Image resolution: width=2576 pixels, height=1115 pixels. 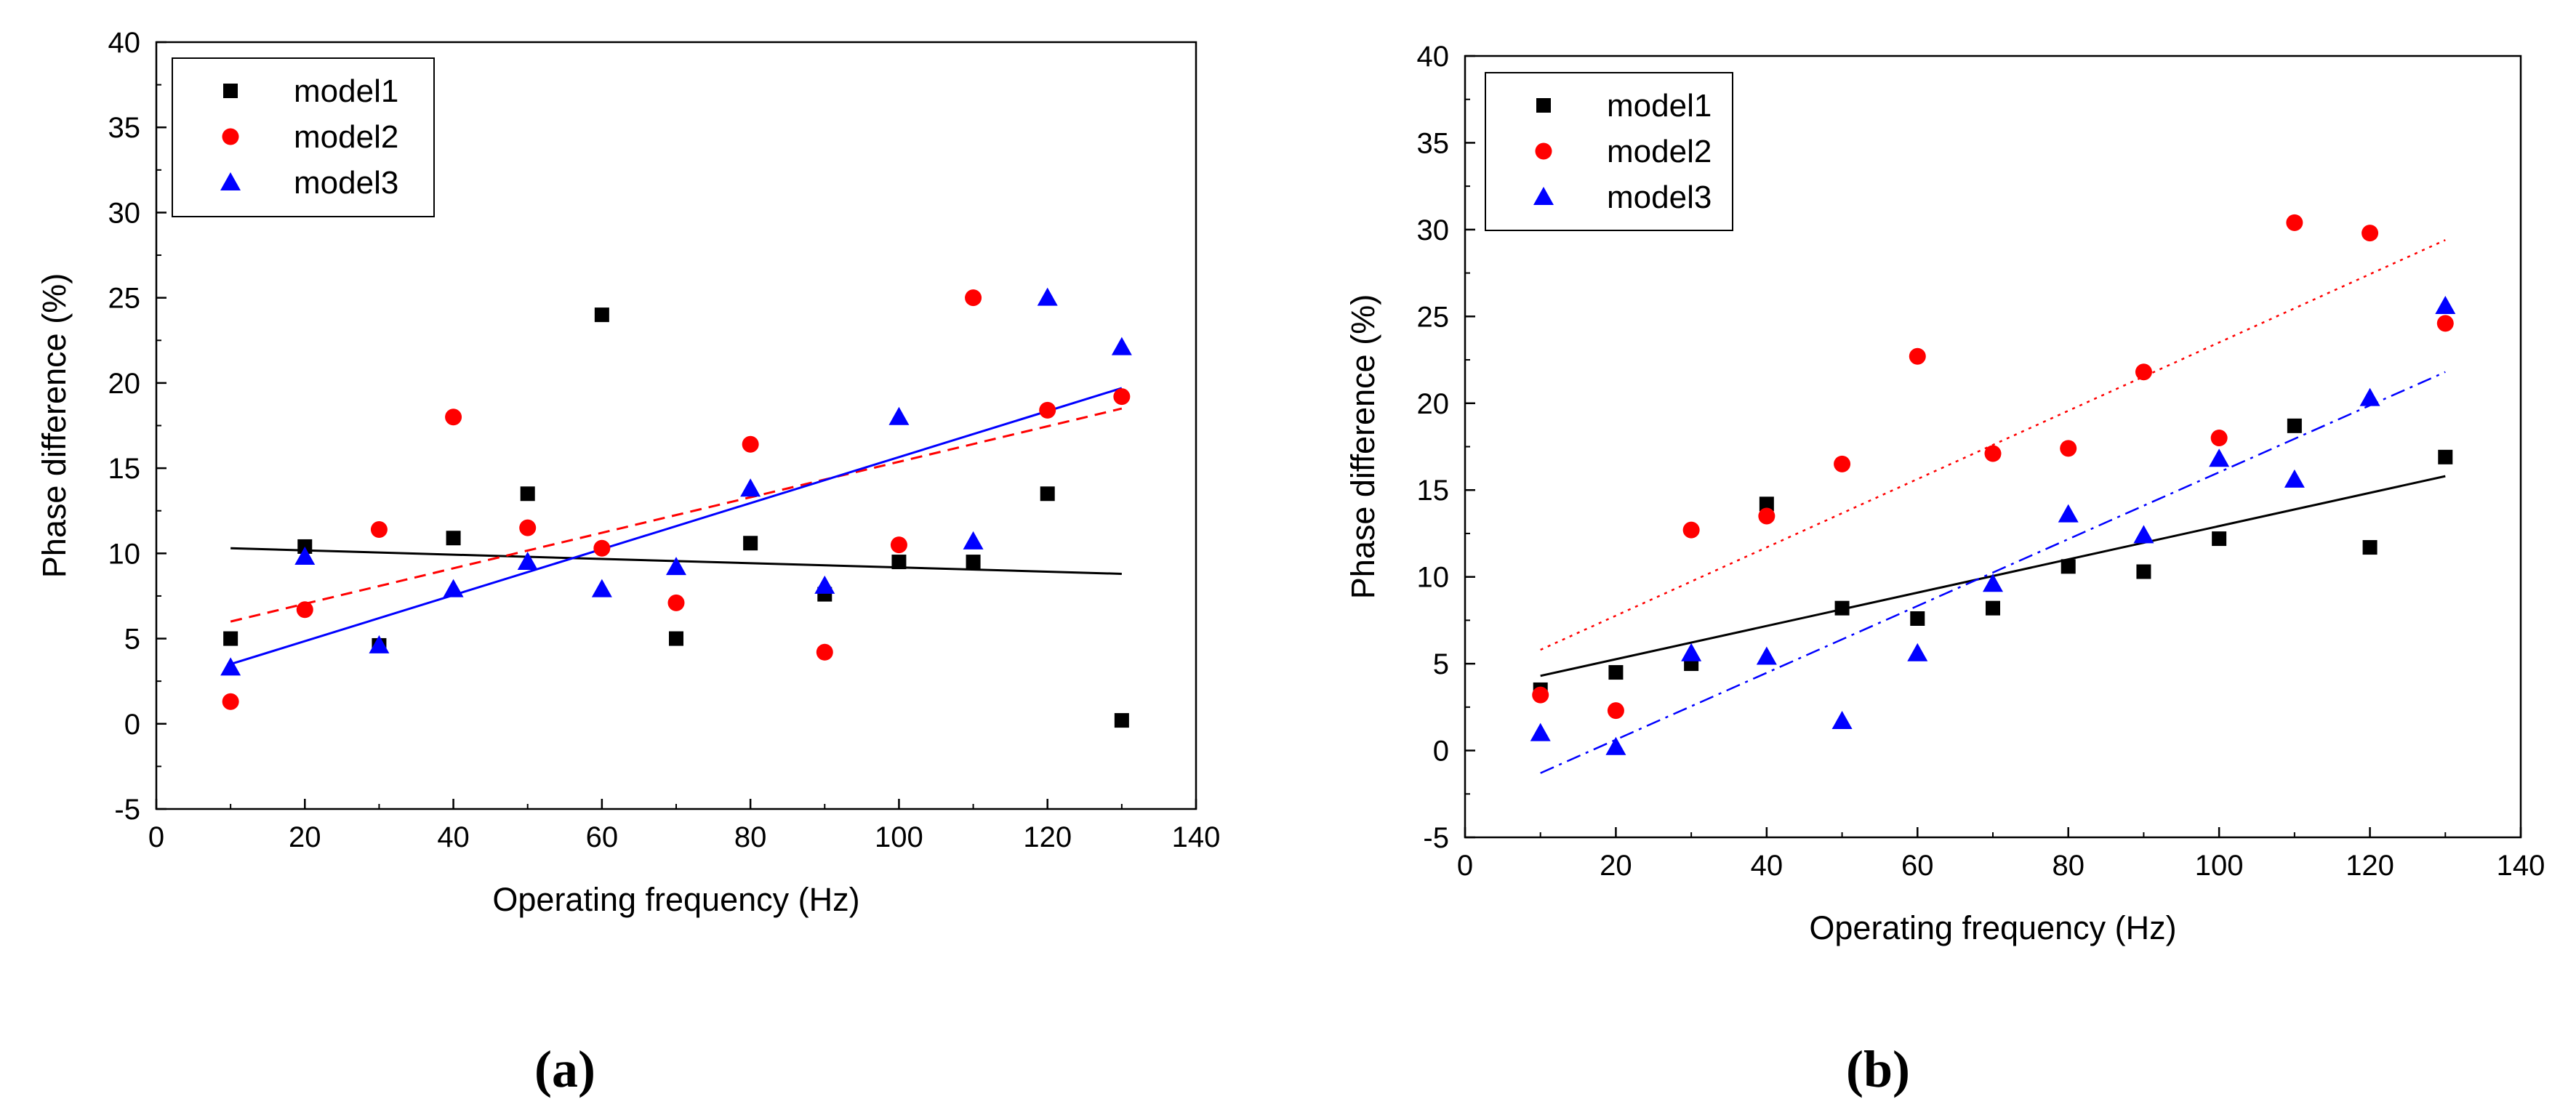 I want to click on panel-label: (a), so click(x=564, y=1069).